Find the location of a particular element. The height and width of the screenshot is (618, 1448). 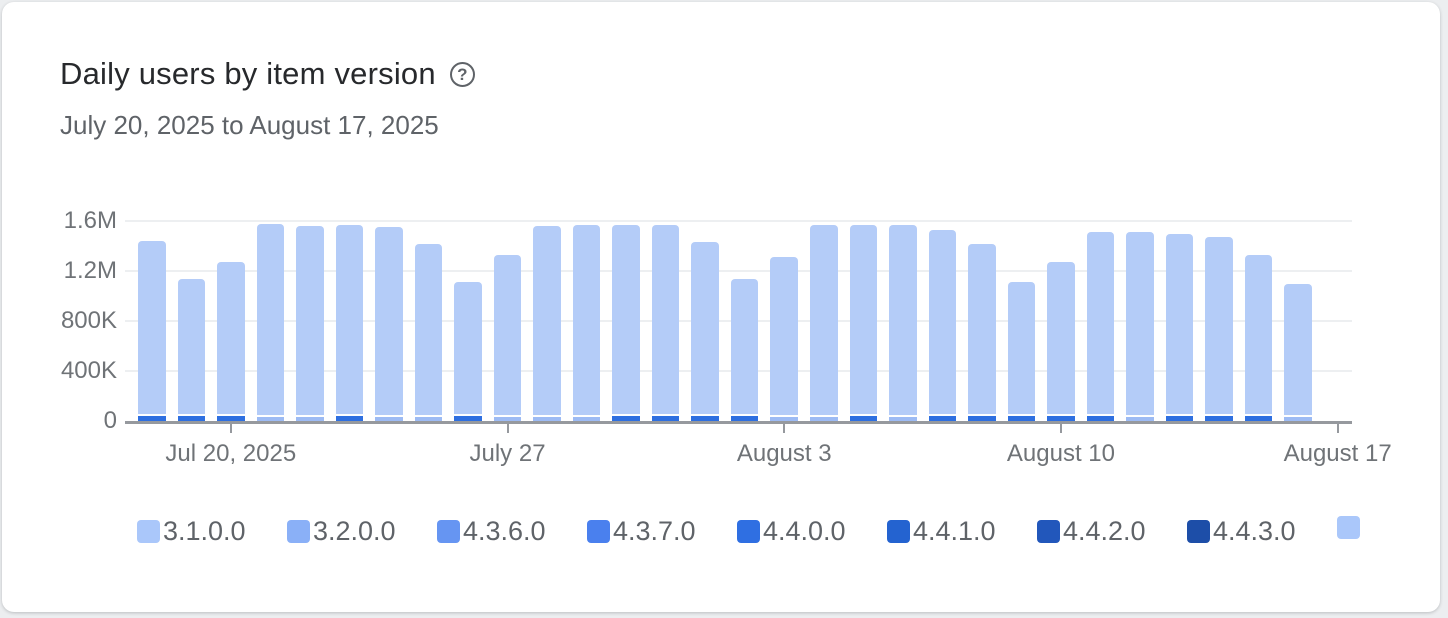

legend-item-truncated is located at coordinates (1348, 527).